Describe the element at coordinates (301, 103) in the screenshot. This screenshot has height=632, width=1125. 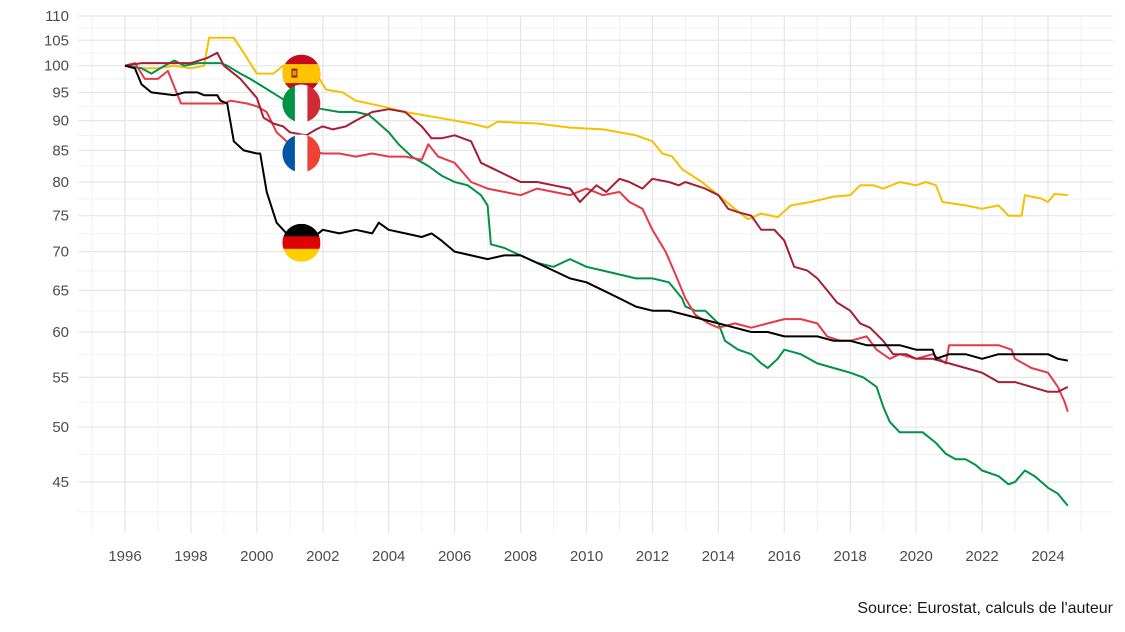
I see `italy-flag-icon` at that location.